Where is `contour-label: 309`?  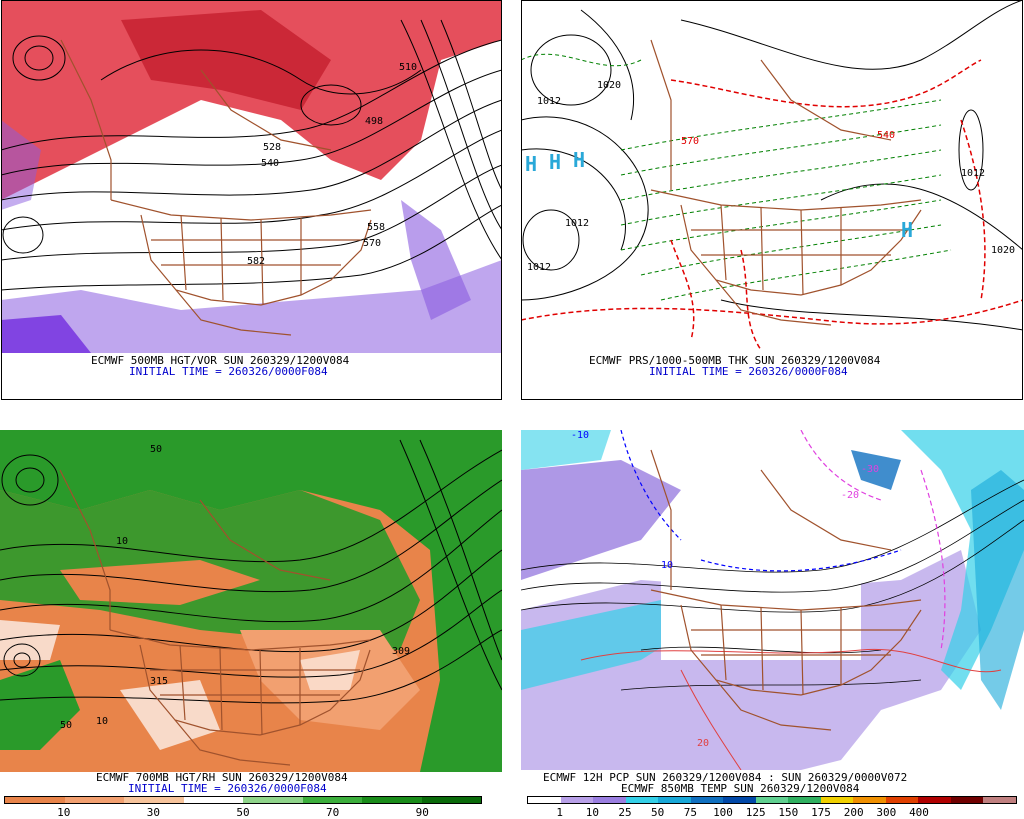 contour-label: 309 is located at coordinates (401, 651).